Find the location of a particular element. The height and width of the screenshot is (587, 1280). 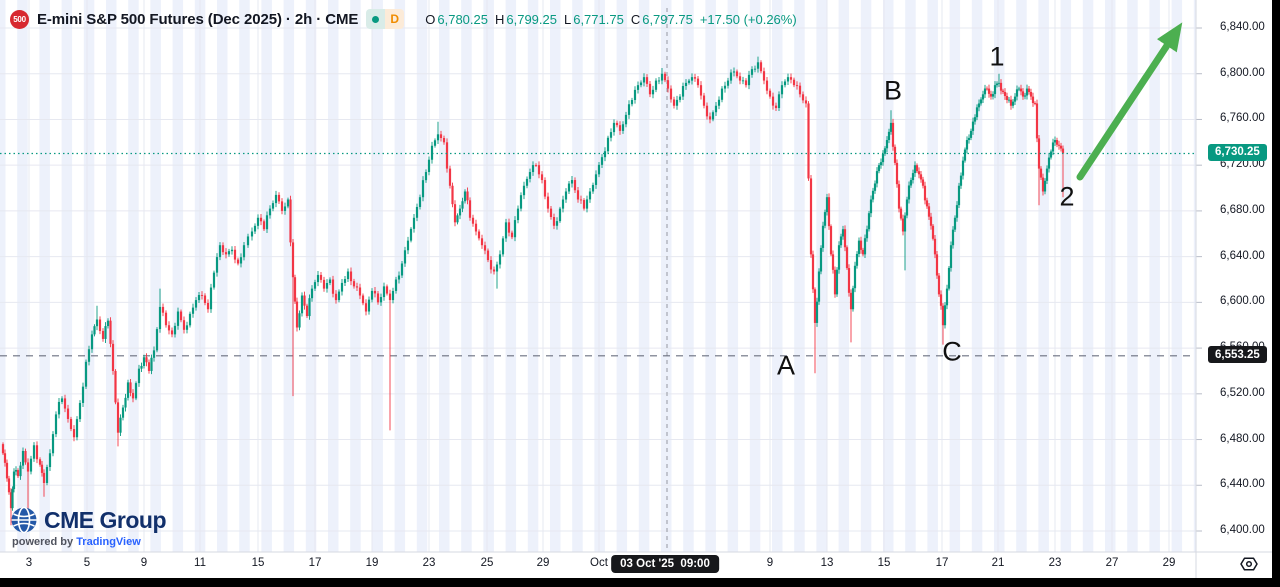

time-tick-label: 25 is located at coordinates (487, 563).